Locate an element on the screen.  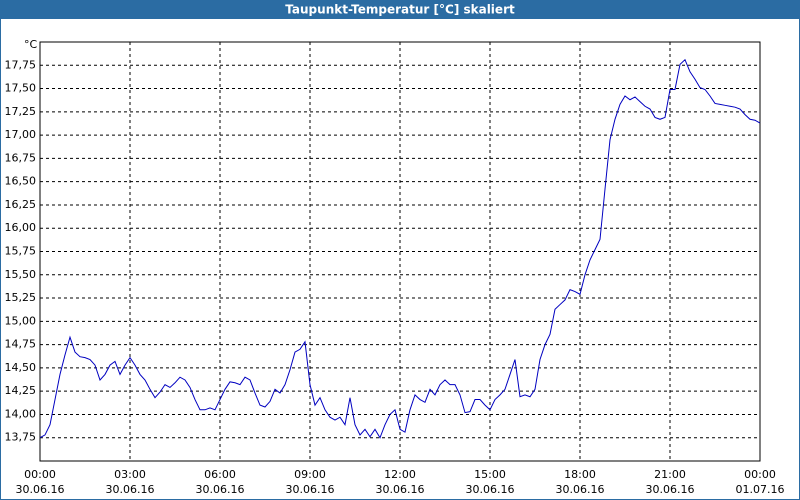
y-tick-label: 17,50 is located at coordinates (21, 88).